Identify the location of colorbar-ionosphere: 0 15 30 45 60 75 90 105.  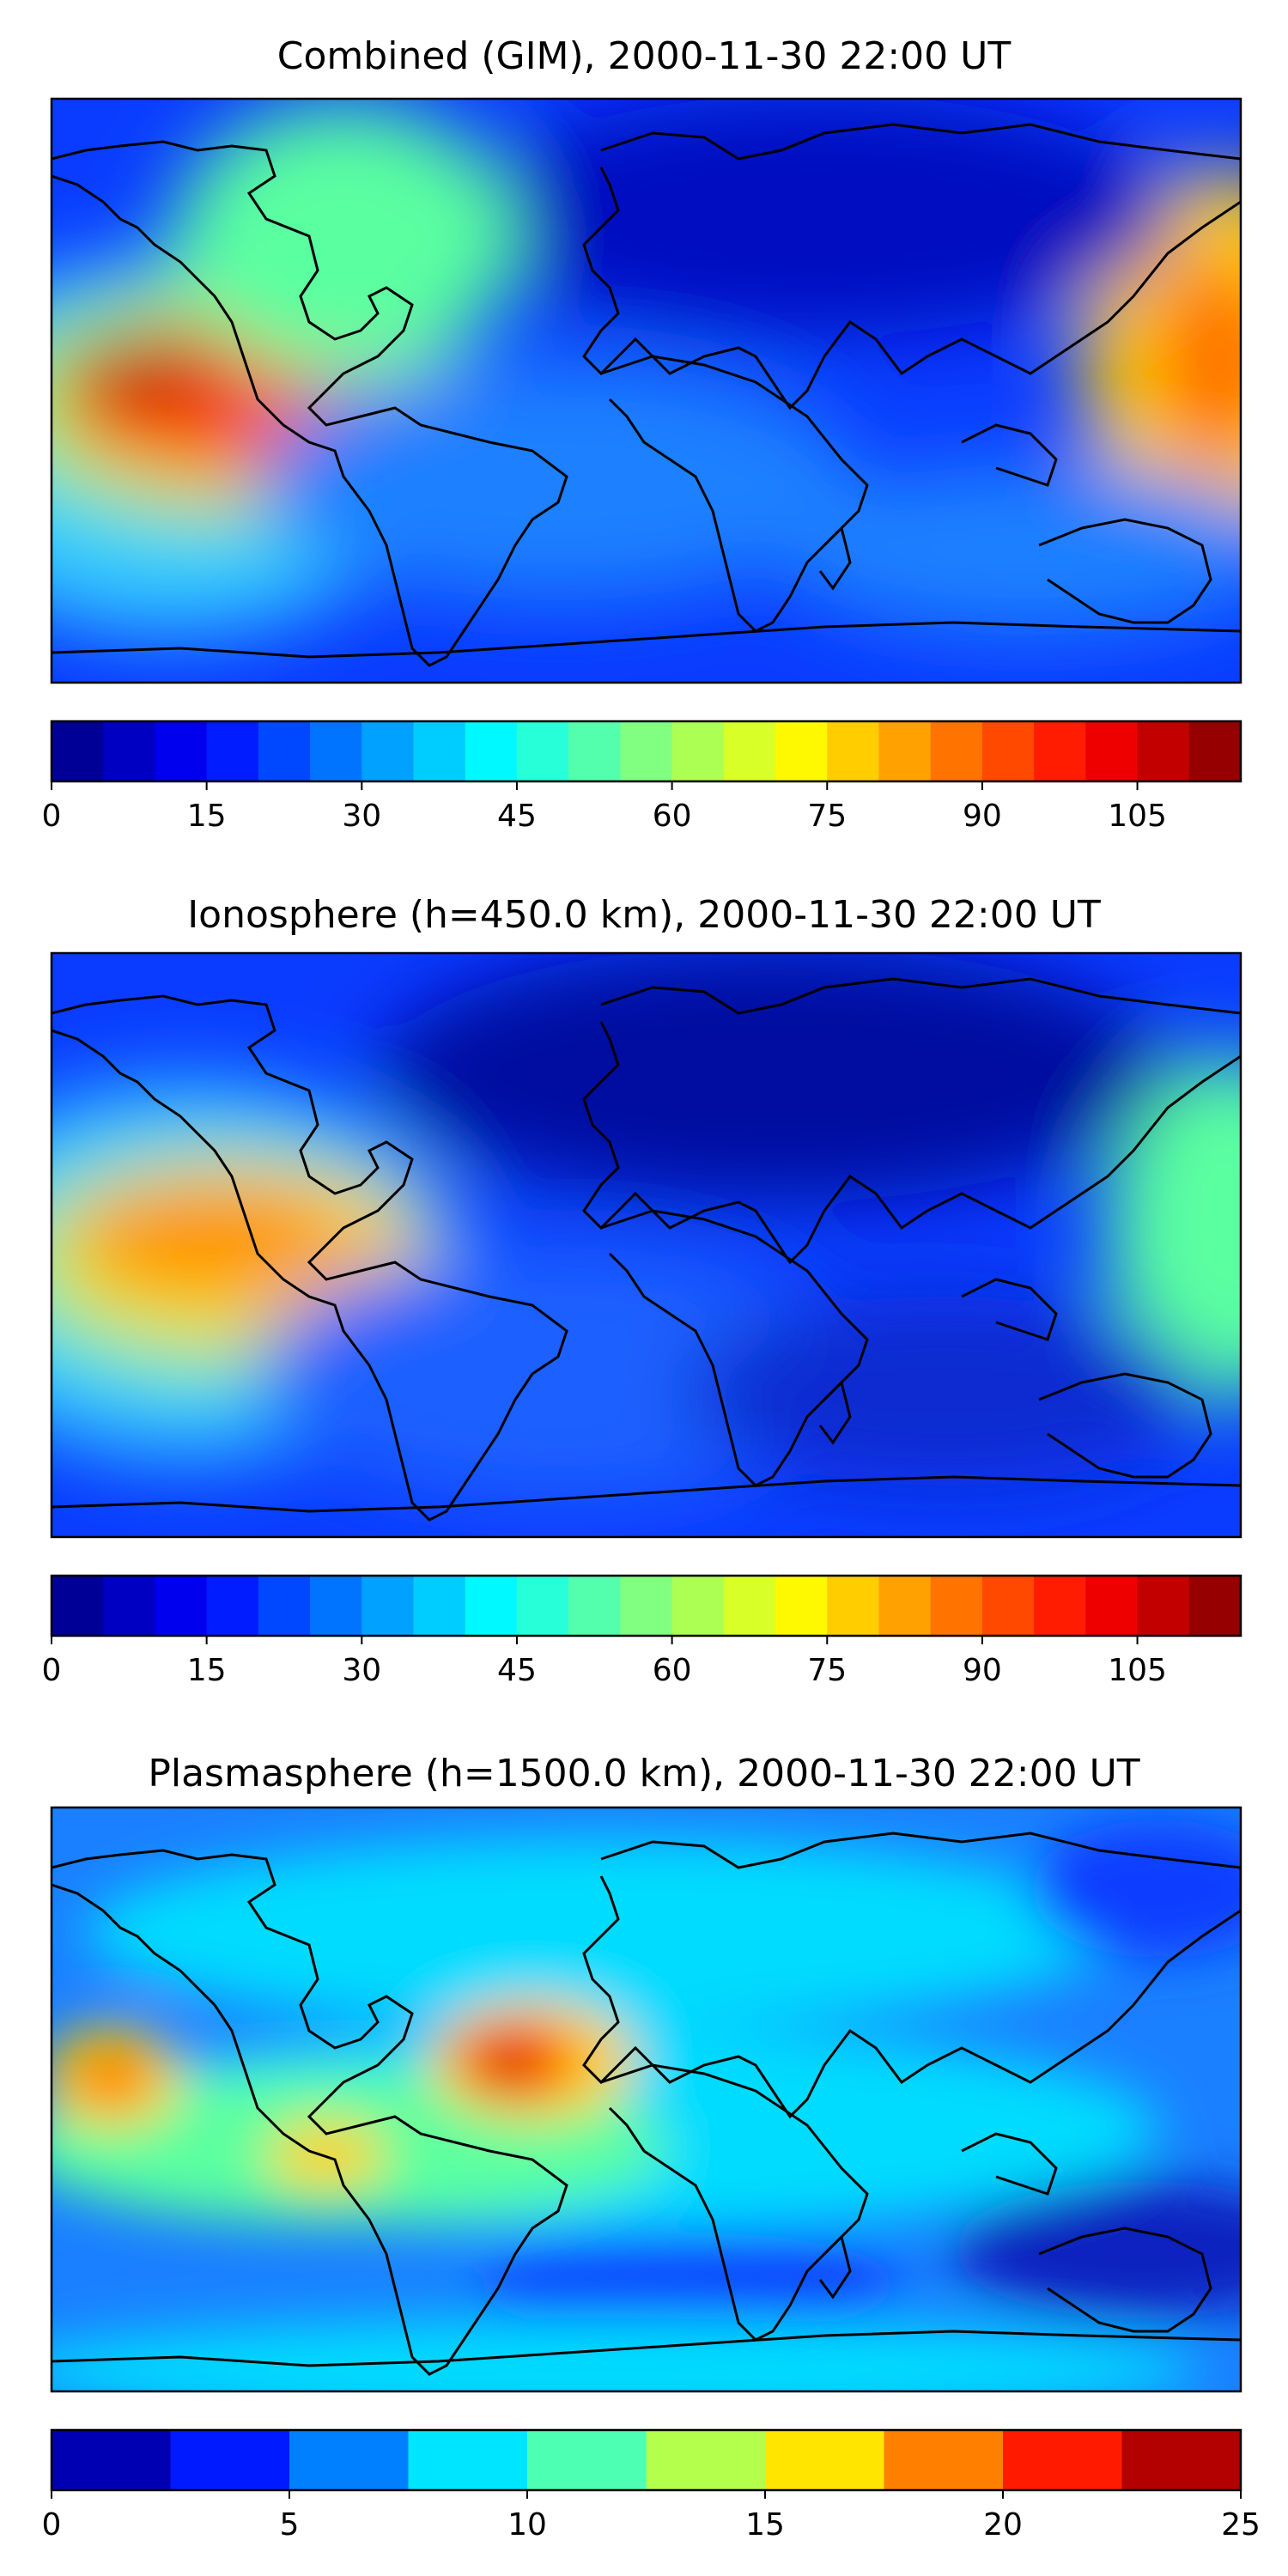
(642, 1631).